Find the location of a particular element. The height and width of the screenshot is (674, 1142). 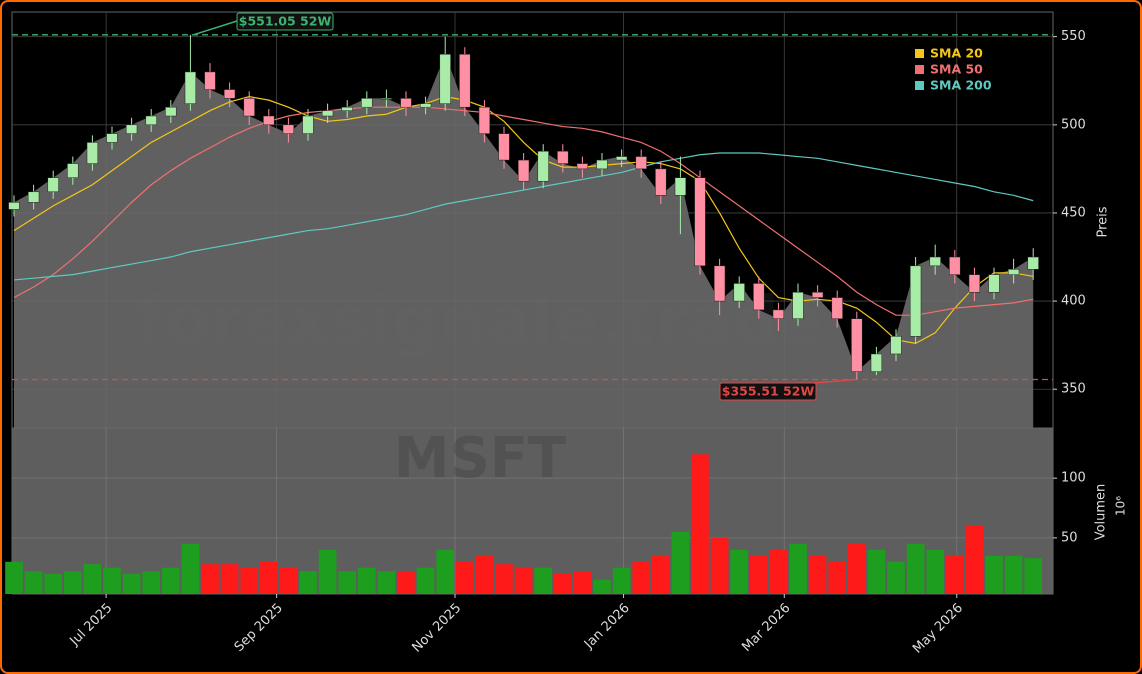

y2-axis-label: Volumen is located at coordinates (1101, 512).